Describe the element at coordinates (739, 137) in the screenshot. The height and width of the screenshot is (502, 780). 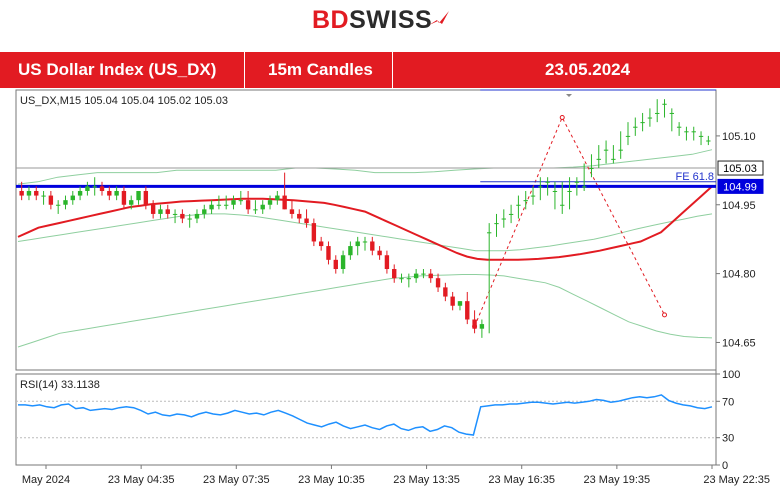
I see `price-tick-label: 105.10` at that location.